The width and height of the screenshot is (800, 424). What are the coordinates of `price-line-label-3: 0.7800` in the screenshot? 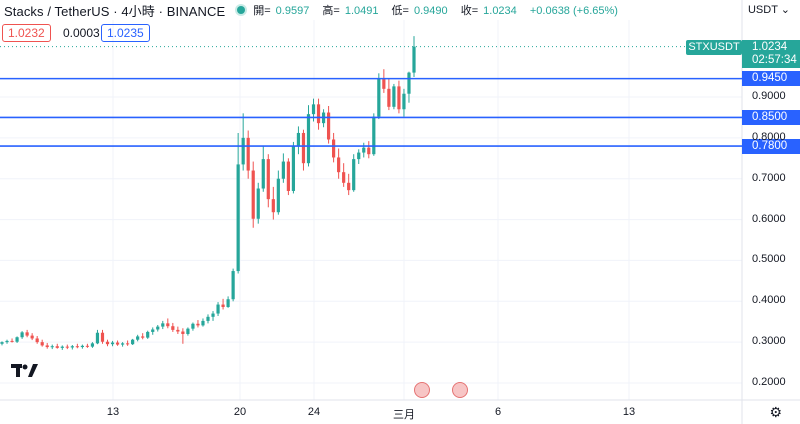 It's located at (771, 146).